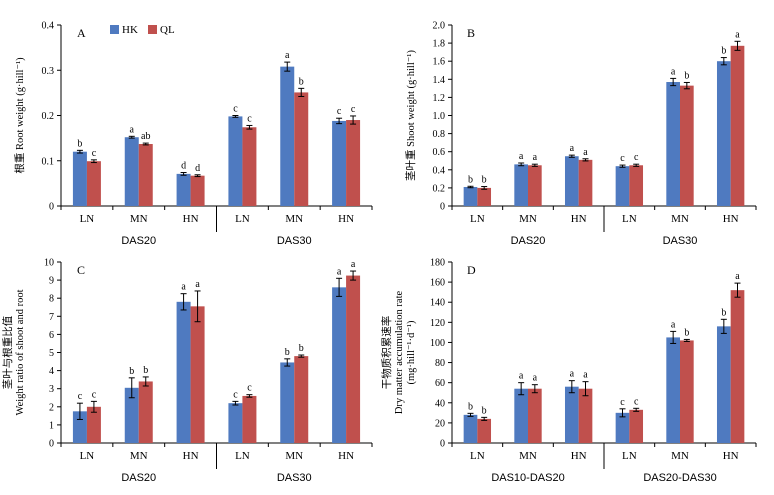 The image size is (774, 495). I want to click on y-tick-label: 1.2, so click(439, 98).